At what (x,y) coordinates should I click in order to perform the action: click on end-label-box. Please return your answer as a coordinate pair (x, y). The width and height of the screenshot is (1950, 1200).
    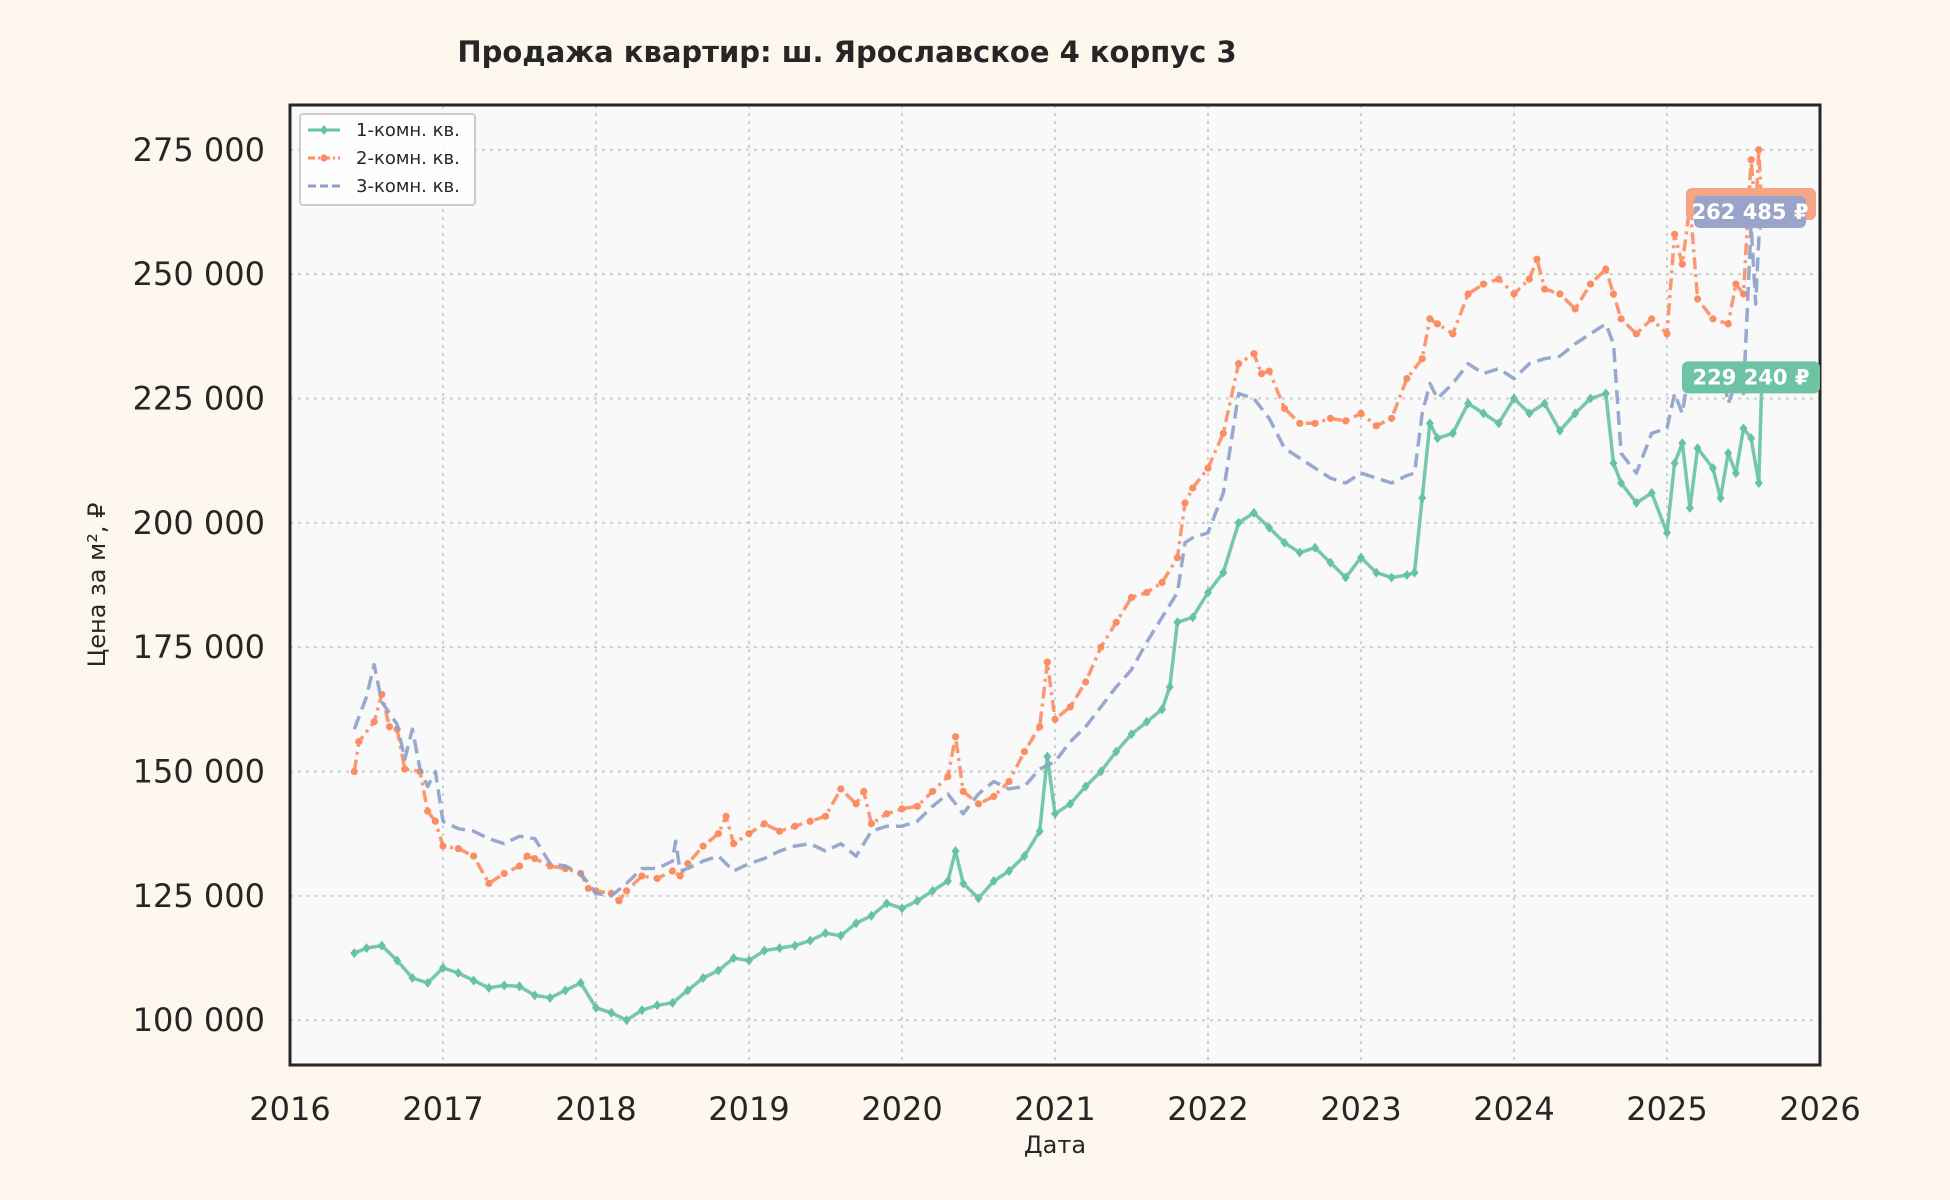
    Looking at the image, I should click on (1751, 377).